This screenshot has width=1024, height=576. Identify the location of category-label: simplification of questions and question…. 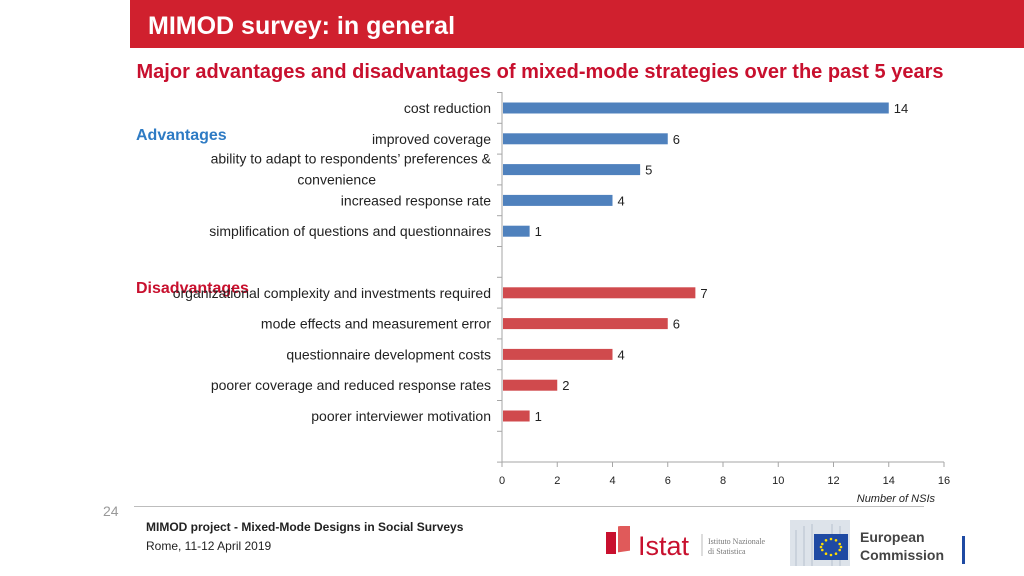
(350, 231).